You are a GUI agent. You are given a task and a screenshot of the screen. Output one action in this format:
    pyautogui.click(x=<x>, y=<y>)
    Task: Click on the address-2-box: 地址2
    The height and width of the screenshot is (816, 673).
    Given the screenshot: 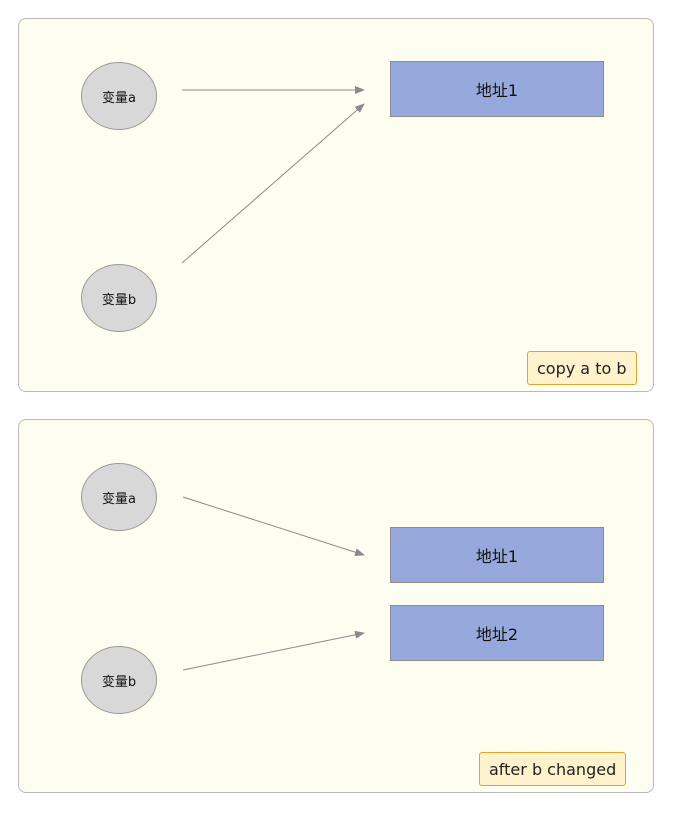 What is the action you would take?
    pyautogui.click(x=497, y=633)
    